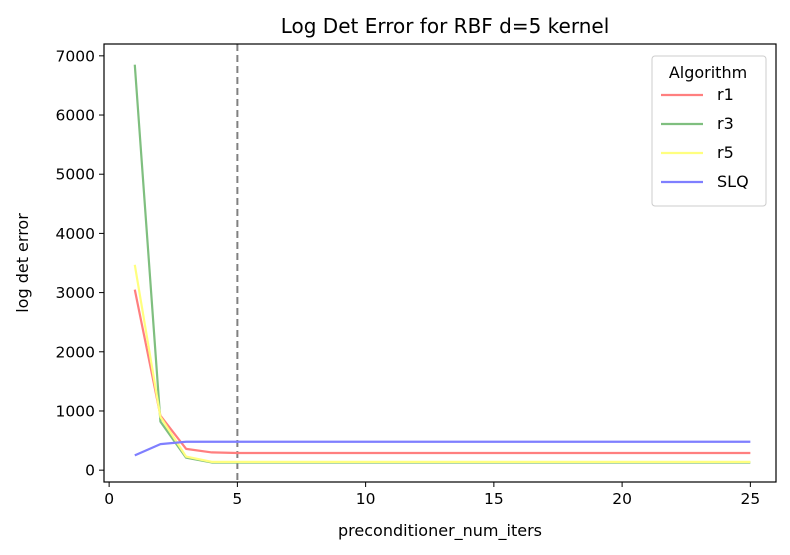  I want to click on y-tick-label: 7000, so click(75, 56).